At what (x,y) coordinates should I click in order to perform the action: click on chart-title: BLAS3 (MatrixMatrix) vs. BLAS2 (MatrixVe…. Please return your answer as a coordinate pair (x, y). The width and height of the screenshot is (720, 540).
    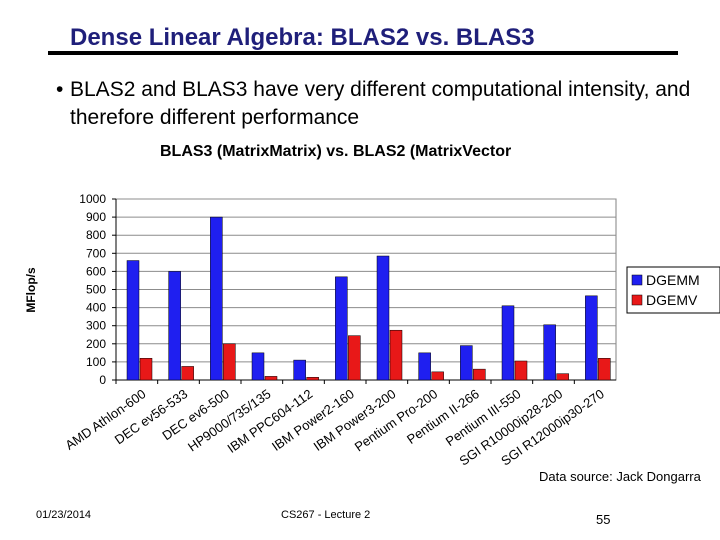
    Looking at the image, I should click on (336, 151).